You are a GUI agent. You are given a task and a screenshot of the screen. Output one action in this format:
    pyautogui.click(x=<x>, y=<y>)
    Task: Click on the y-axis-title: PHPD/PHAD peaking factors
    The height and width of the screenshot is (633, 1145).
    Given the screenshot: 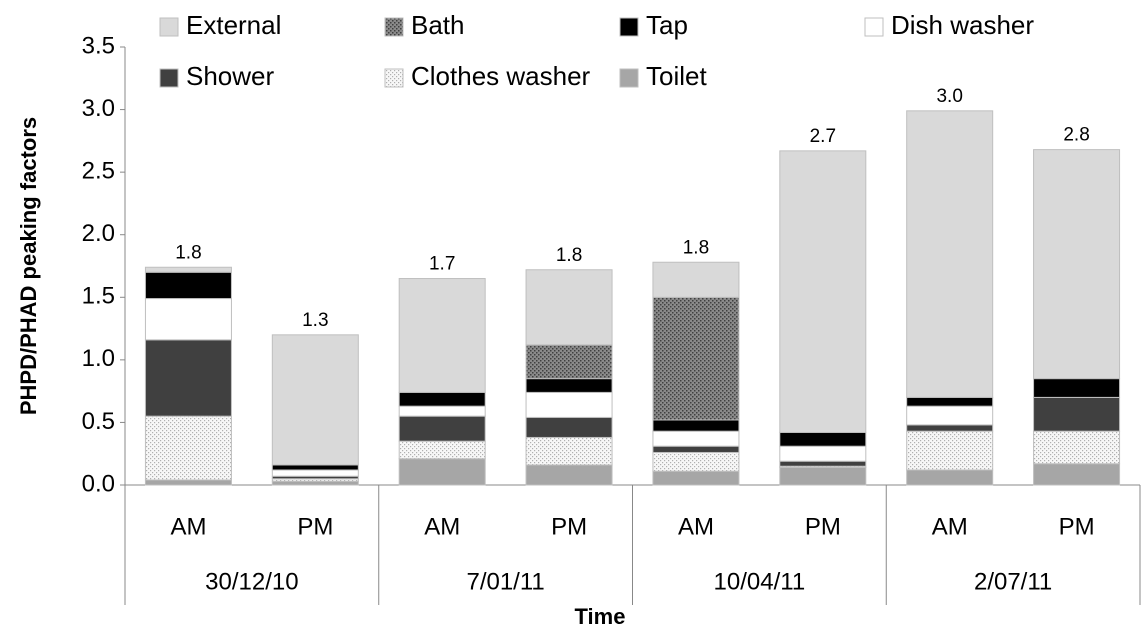 What is the action you would take?
    pyautogui.click(x=28, y=266)
    